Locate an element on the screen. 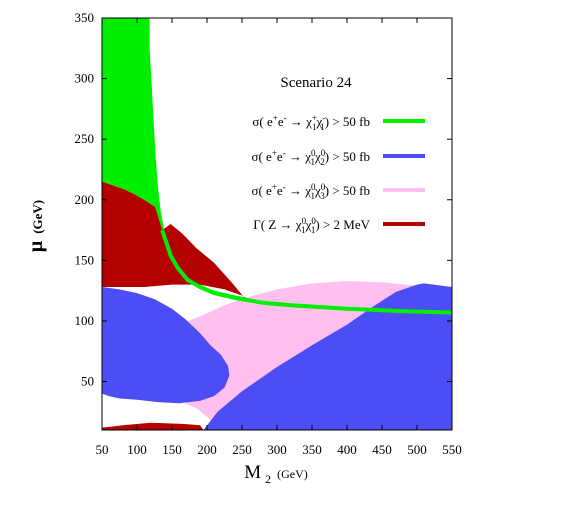 The height and width of the screenshot is (518, 572). legend-label-2: σ( e+e- → χ0 1χ0 2) > 50 fb is located at coordinates (310, 157).